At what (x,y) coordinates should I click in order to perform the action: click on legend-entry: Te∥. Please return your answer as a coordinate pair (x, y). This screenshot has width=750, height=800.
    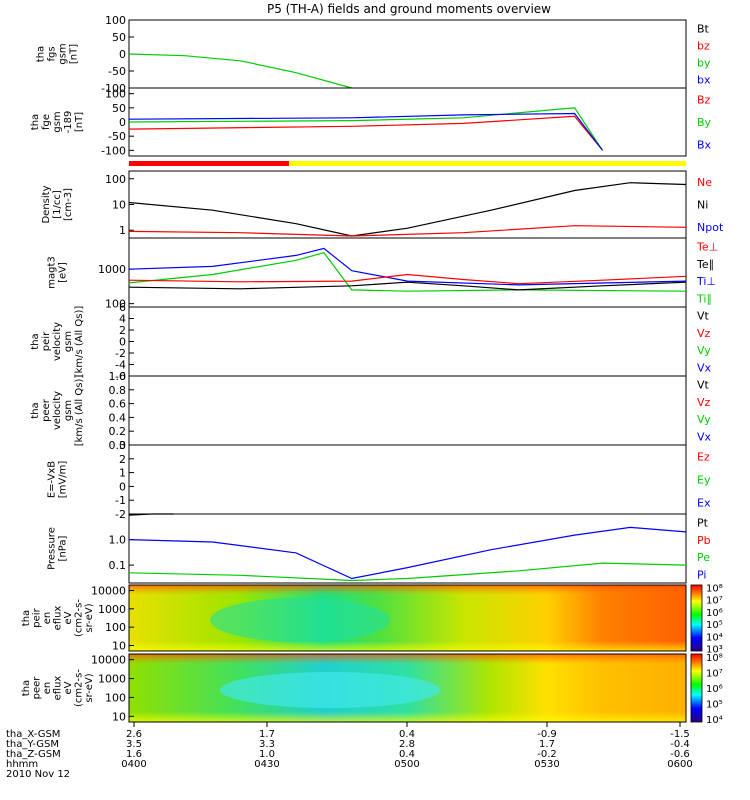
    Looking at the image, I should click on (705, 264).